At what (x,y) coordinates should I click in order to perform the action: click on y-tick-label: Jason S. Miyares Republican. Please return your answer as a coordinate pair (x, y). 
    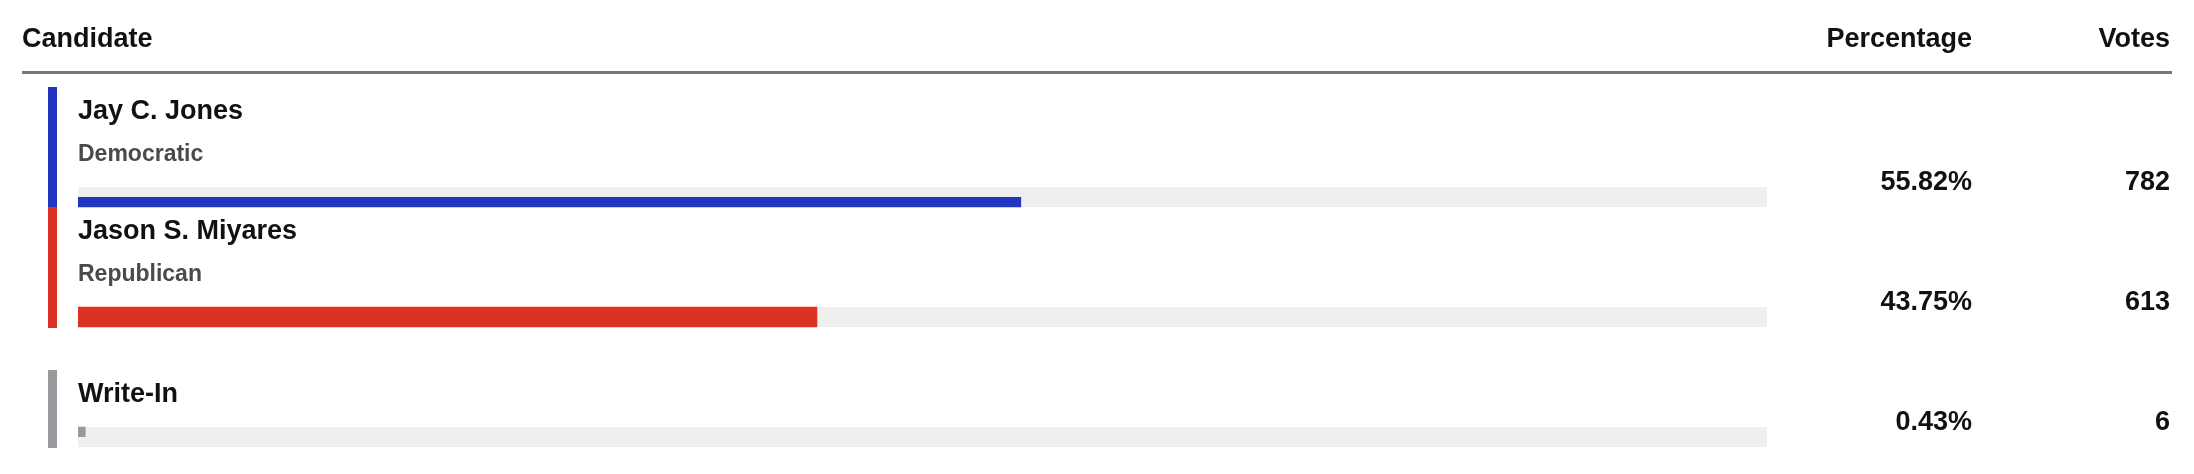
    Looking at the image, I should click on (188, 251).